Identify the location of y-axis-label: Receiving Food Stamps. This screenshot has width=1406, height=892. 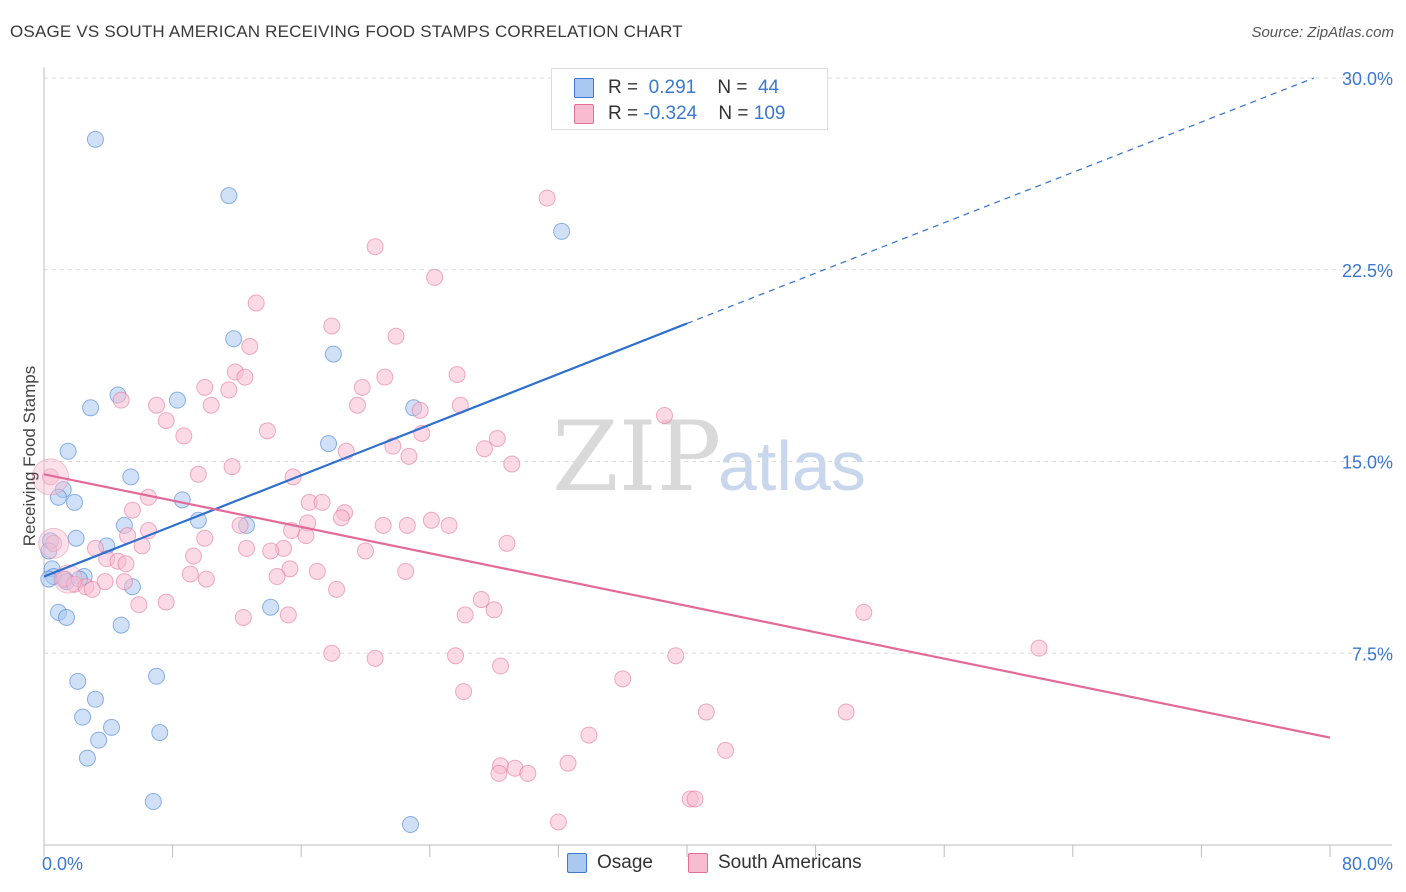
(29, 456).